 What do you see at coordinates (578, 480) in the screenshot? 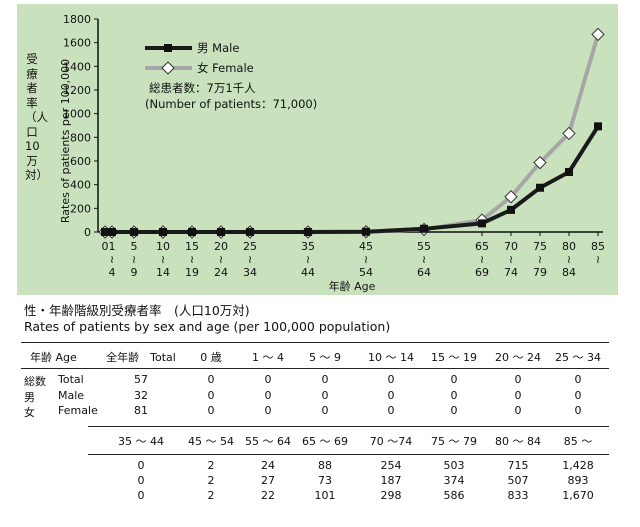
I see `table-cell: 893` at bounding box center [578, 480].